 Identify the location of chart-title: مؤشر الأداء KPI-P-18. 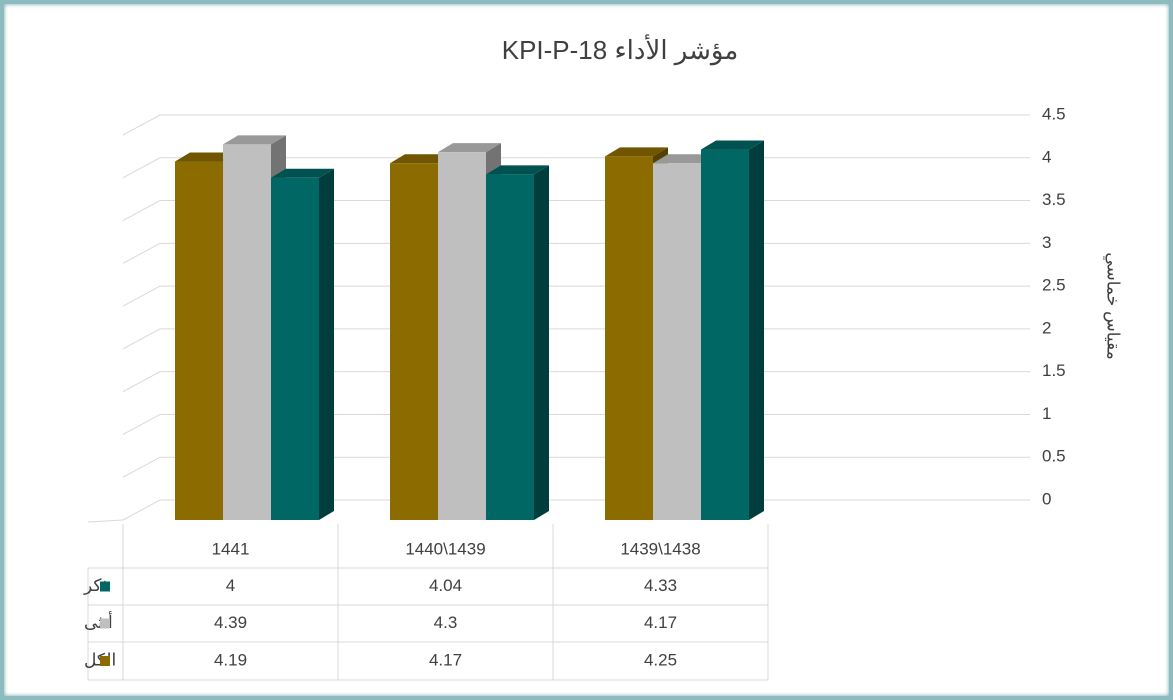
(620, 49).